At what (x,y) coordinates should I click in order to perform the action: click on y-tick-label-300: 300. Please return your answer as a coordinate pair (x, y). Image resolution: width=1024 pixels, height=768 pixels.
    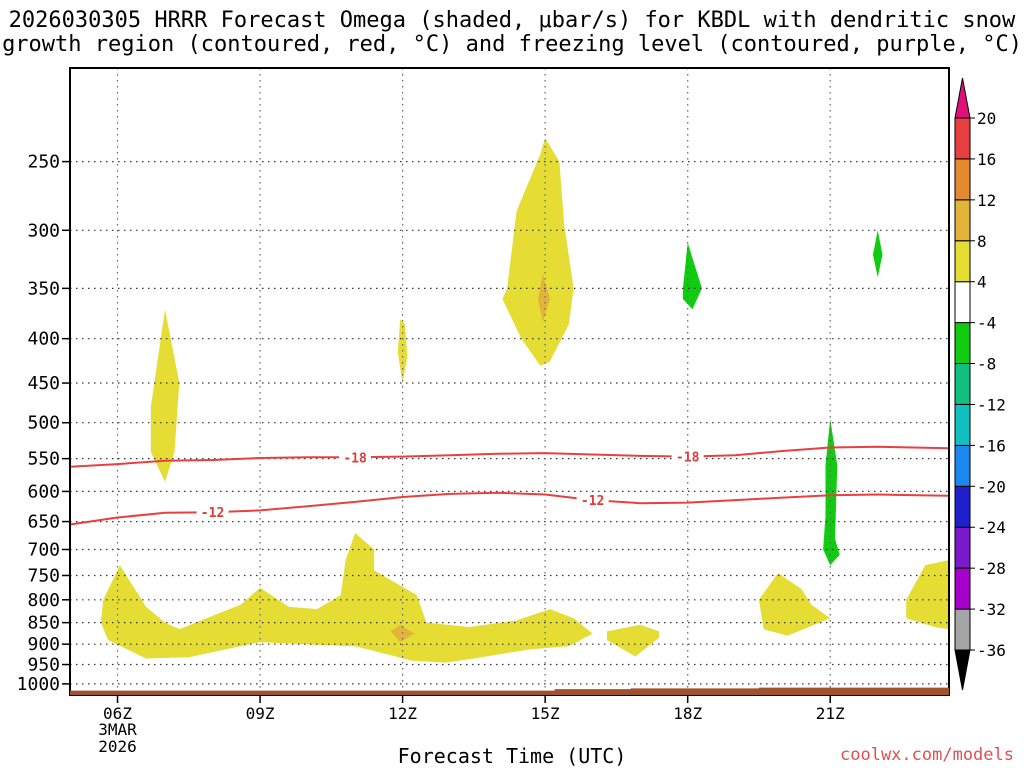
    Looking at the image, I should click on (43, 230).